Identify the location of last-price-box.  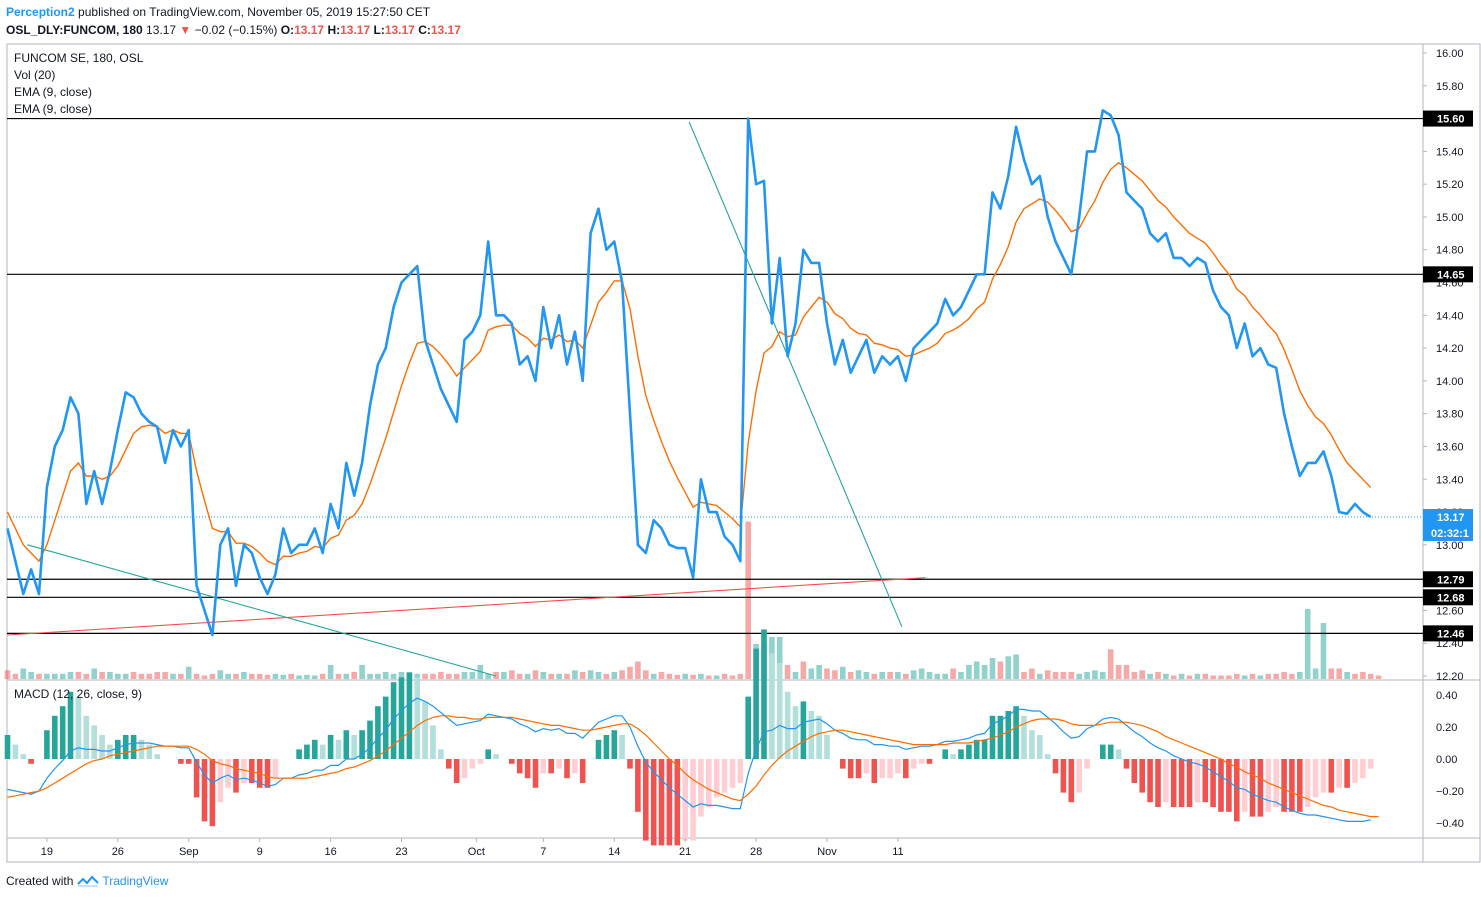
(1448, 524).